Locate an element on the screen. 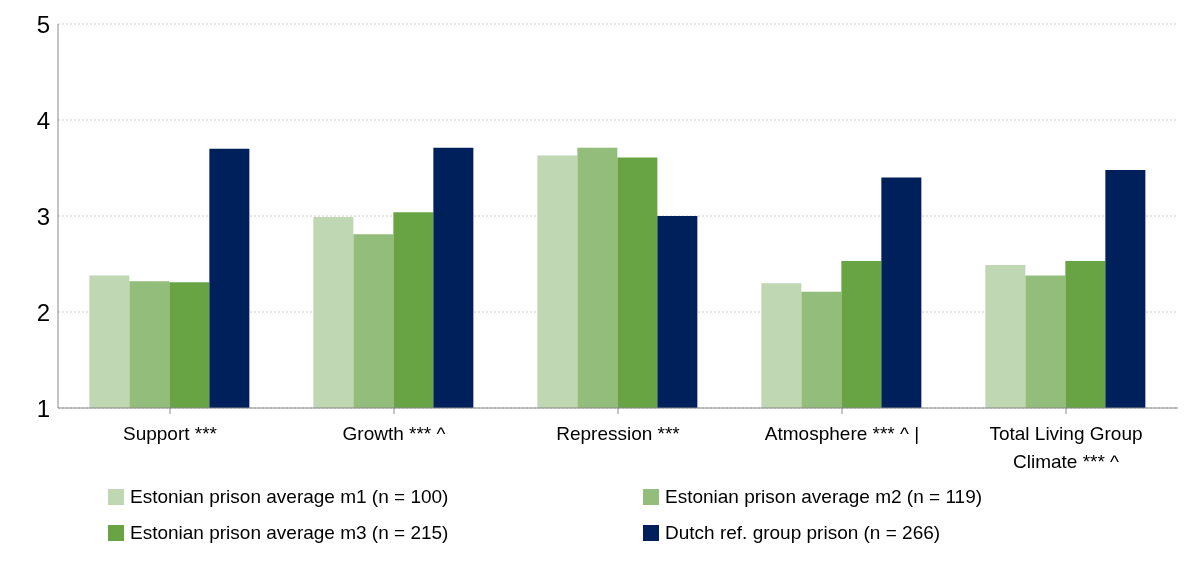 The image size is (1186, 566). legend-label: Estonian prison average m3 (n = 215) is located at coordinates (289, 533).